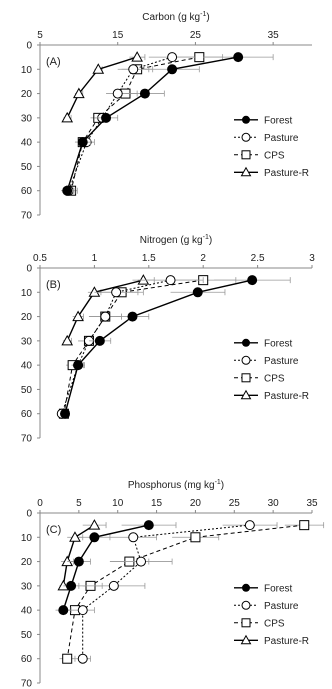 Image resolution: width=332 pixels, height=689 pixels. Describe the element at coordinates (196, 503) in the screenshot. I see `x-tick-label: 20` at that location.